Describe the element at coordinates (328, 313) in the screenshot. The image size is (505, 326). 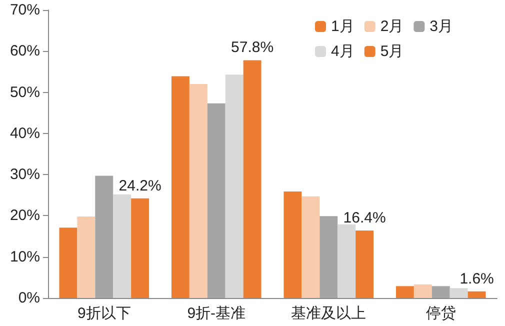
I see `x-tick-label: 基准及以上` at that location.